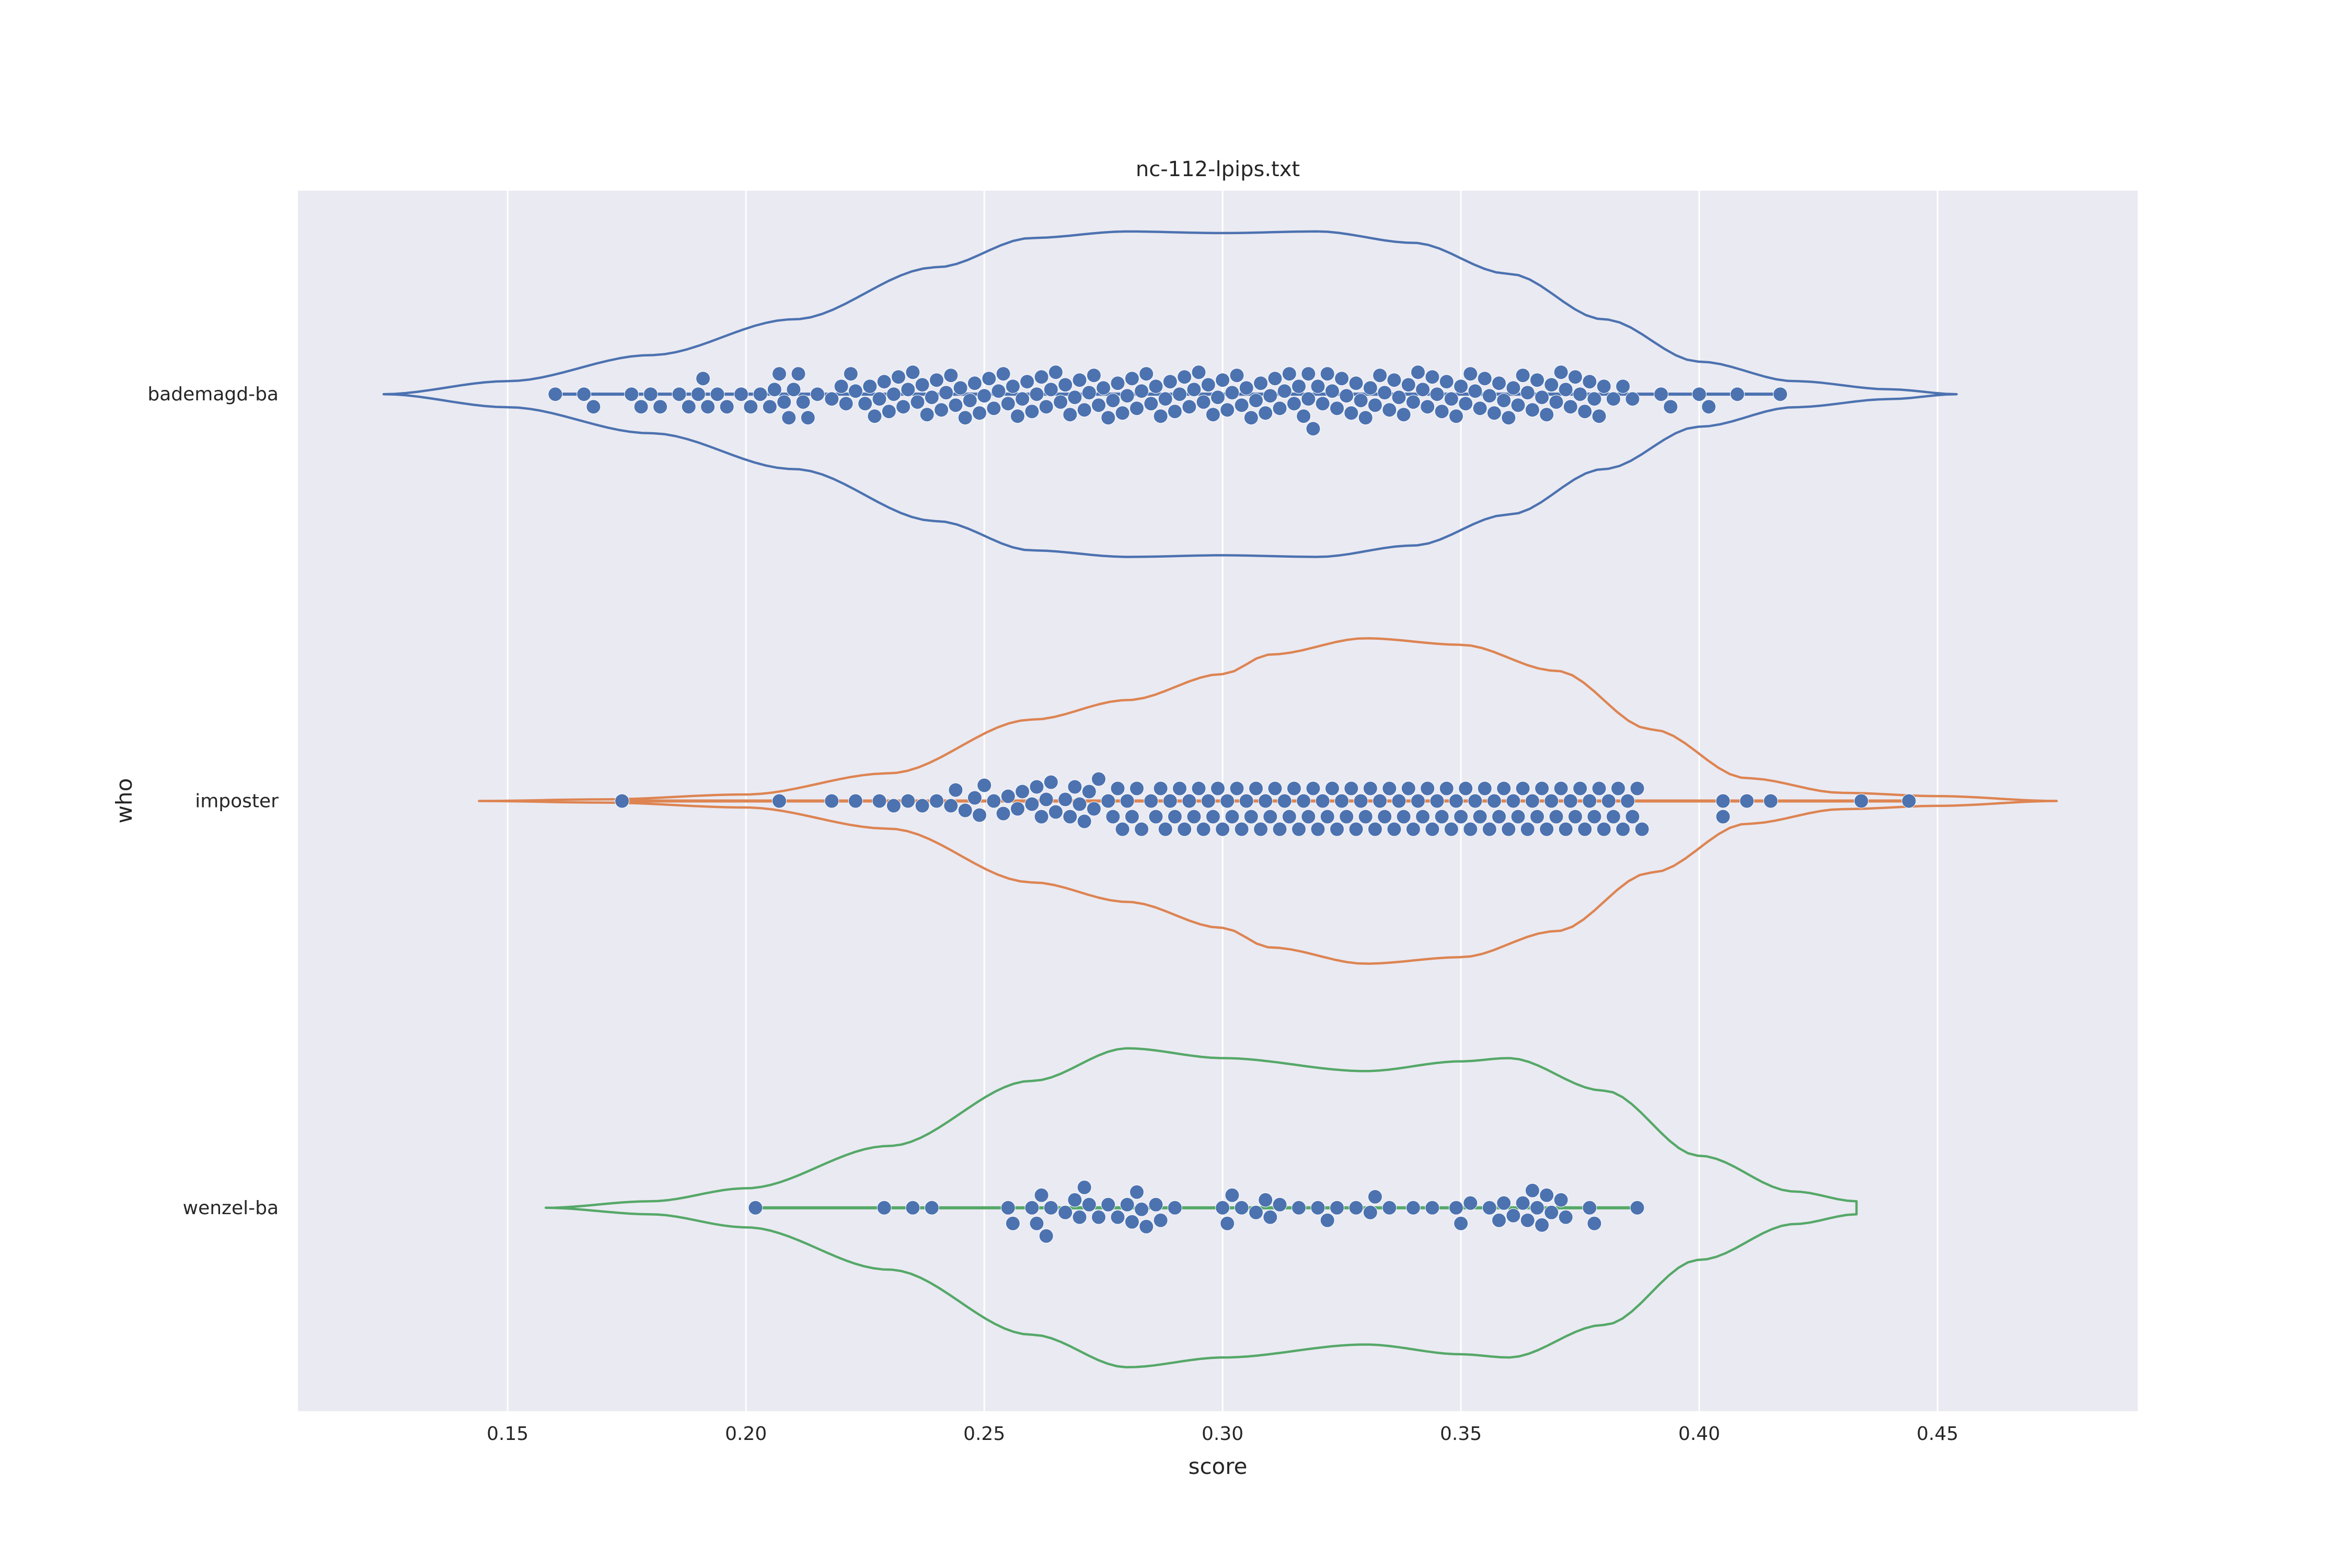 Image resolution: width=2352 pixels, height=1568 pixels. Describe the element at coordinates (507, 1434) in the screenshot. I see `x-tick-label: 0.15` at that location.